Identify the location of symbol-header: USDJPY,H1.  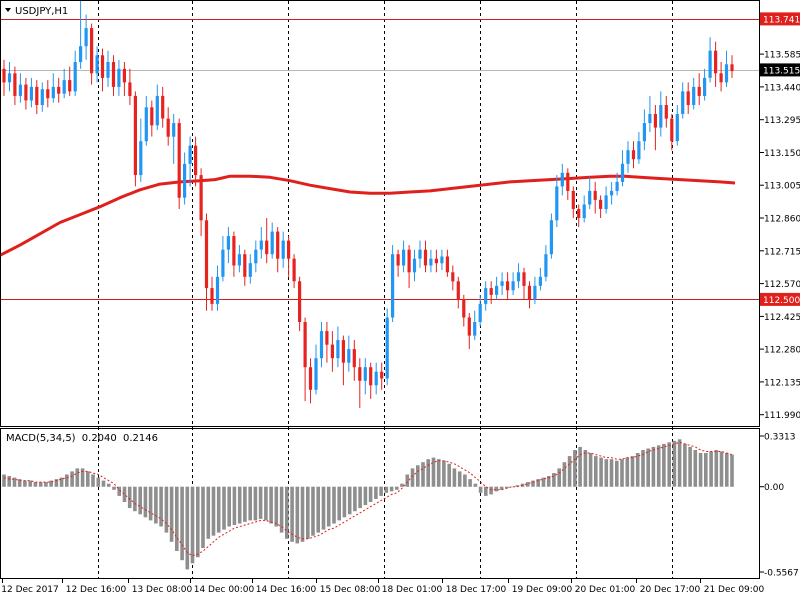
(36, 11).